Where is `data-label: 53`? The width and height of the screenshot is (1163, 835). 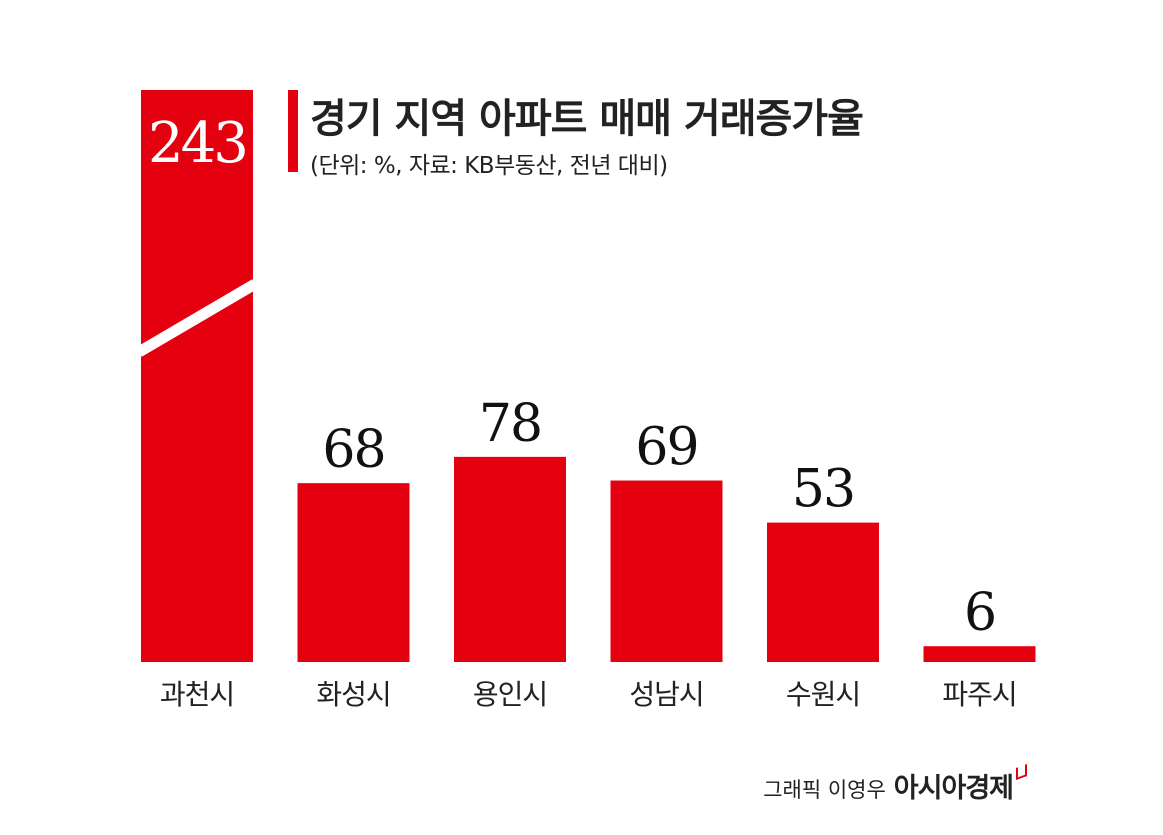
data-label: 53 is located at coordinates (823, 490).